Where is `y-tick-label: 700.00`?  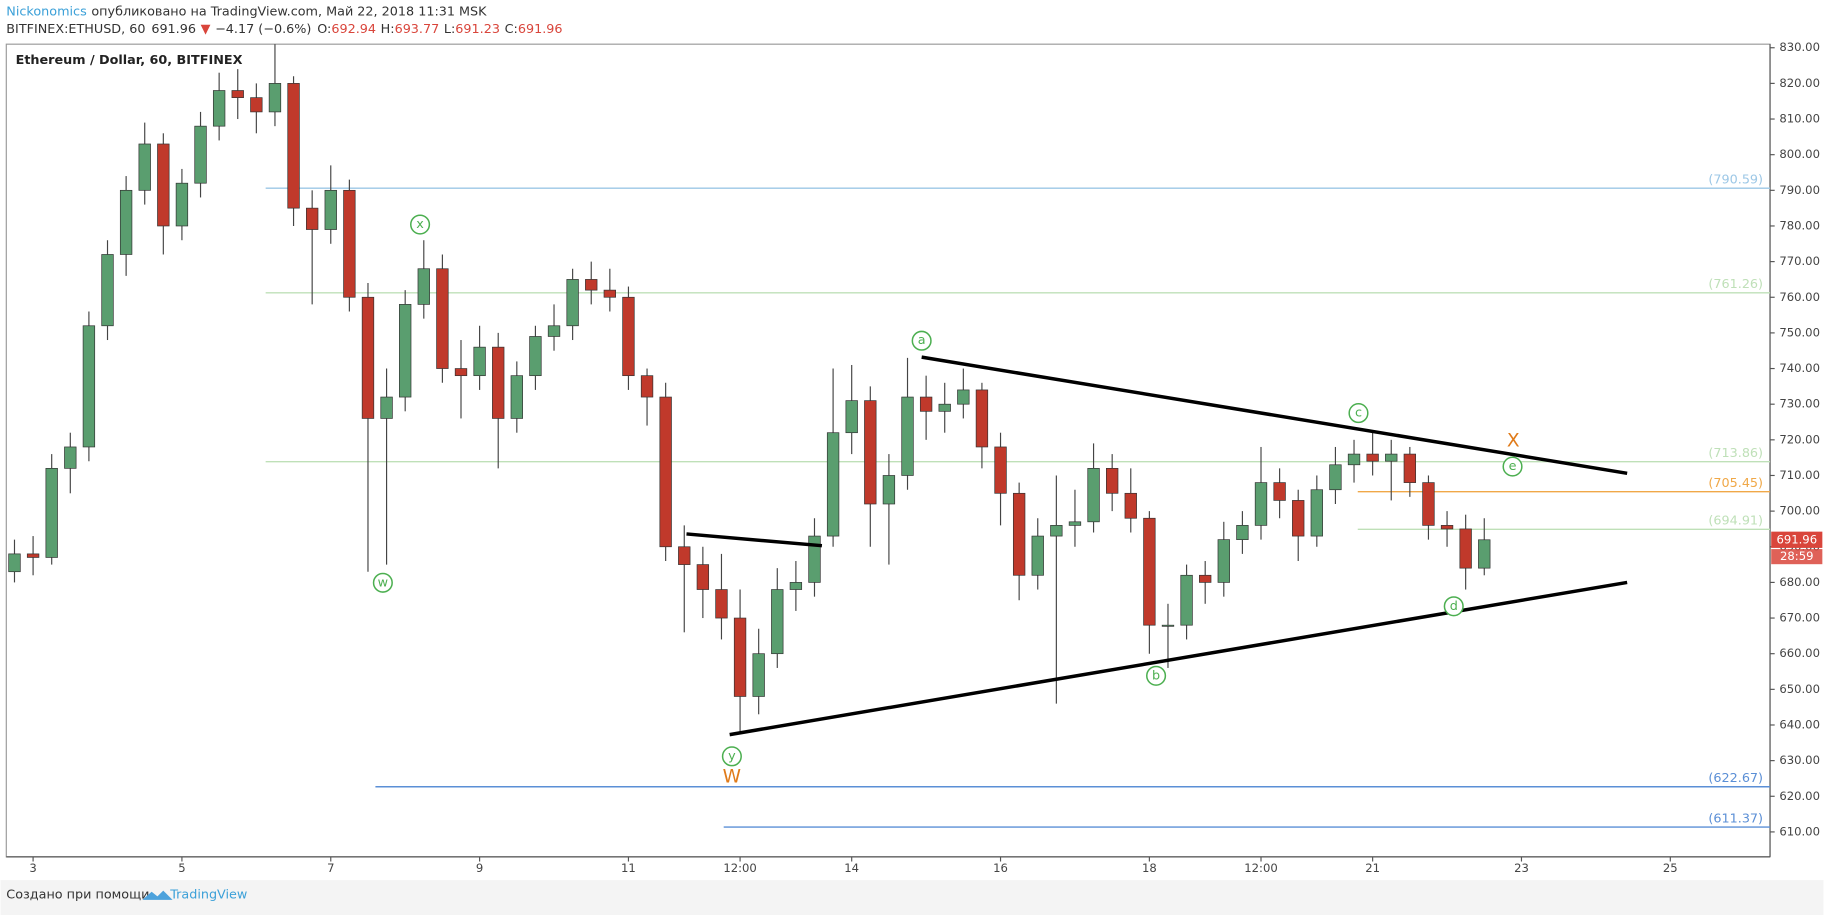
y-tick-label: 700.00 is located at coordinates (1799, 511).